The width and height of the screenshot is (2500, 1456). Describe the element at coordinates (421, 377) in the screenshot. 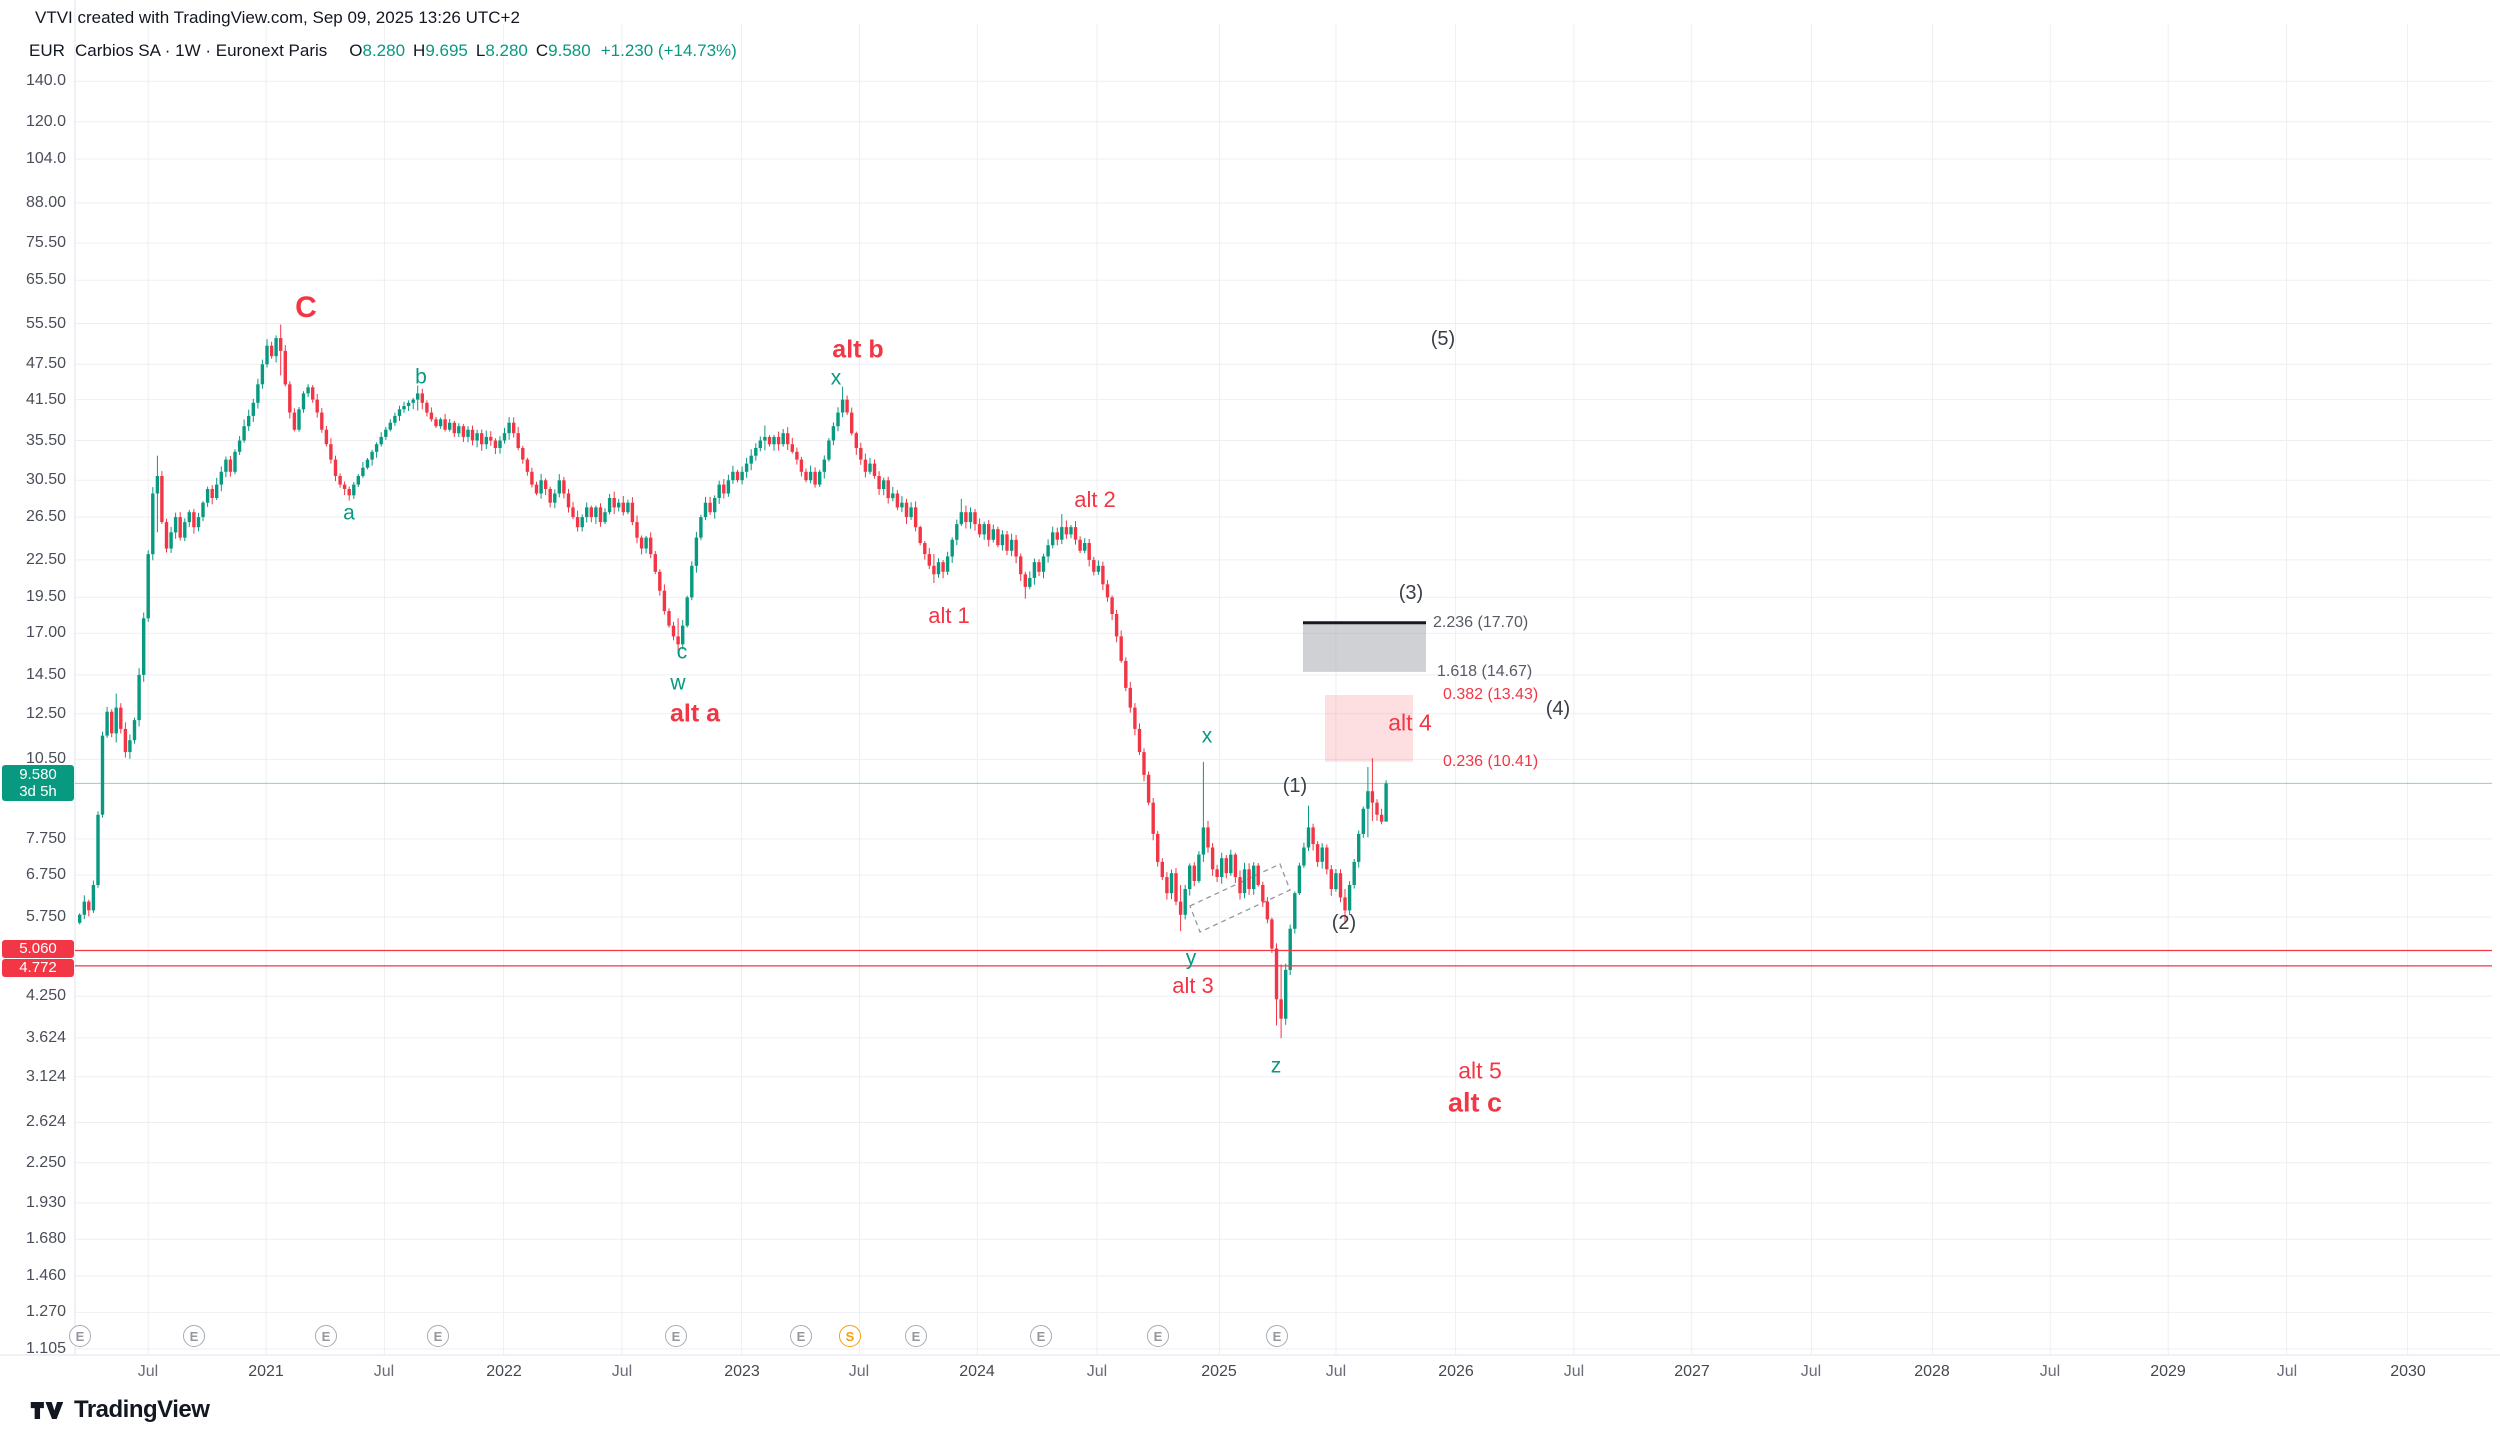

I see `wave-label: b` at that location.